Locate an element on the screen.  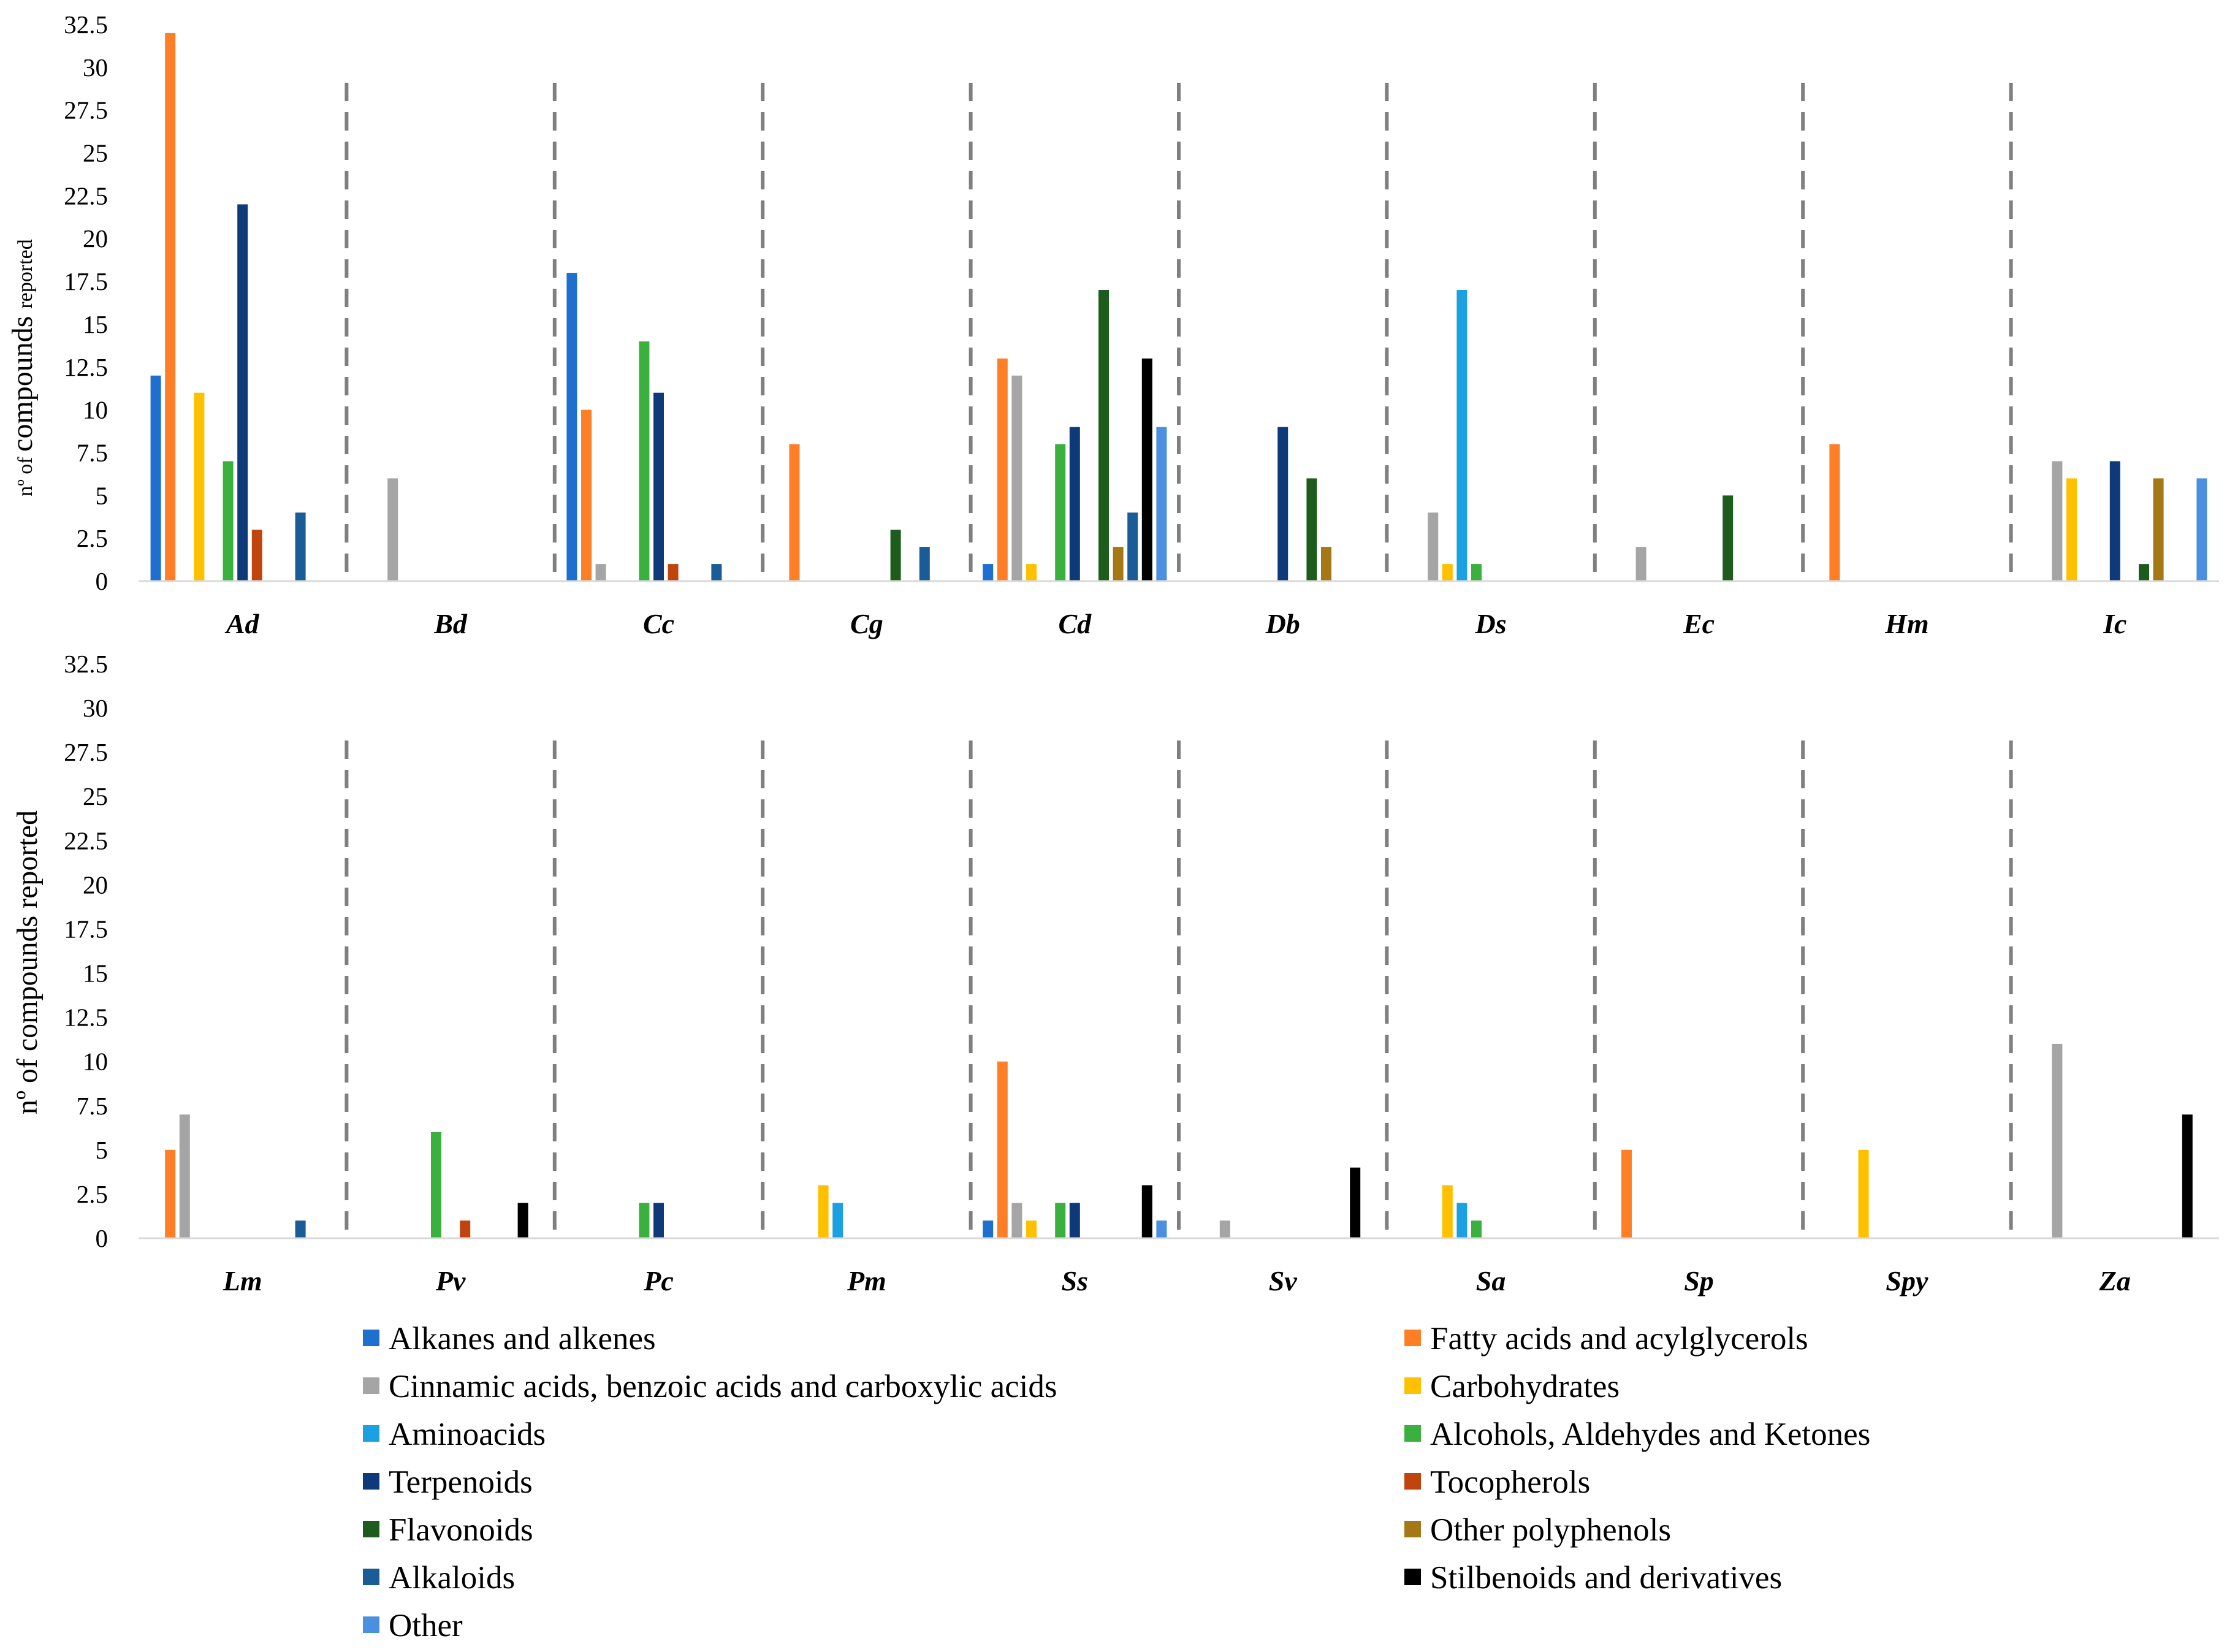
bar-ss-car is located at coordinates (1031, 1229).